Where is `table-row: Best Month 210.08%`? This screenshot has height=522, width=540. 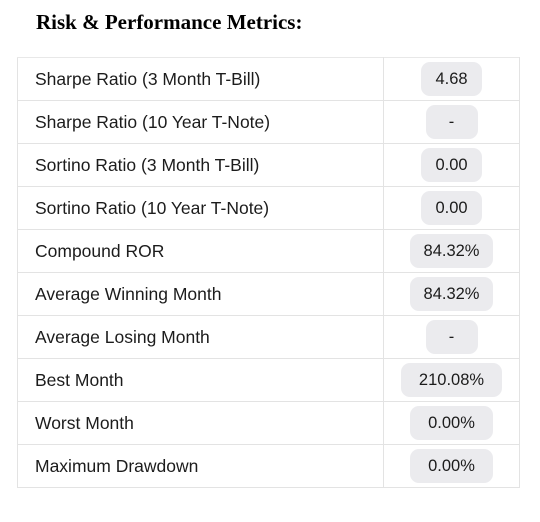 table-row: Best Month 210.08% is located at coordinates (268, 380).